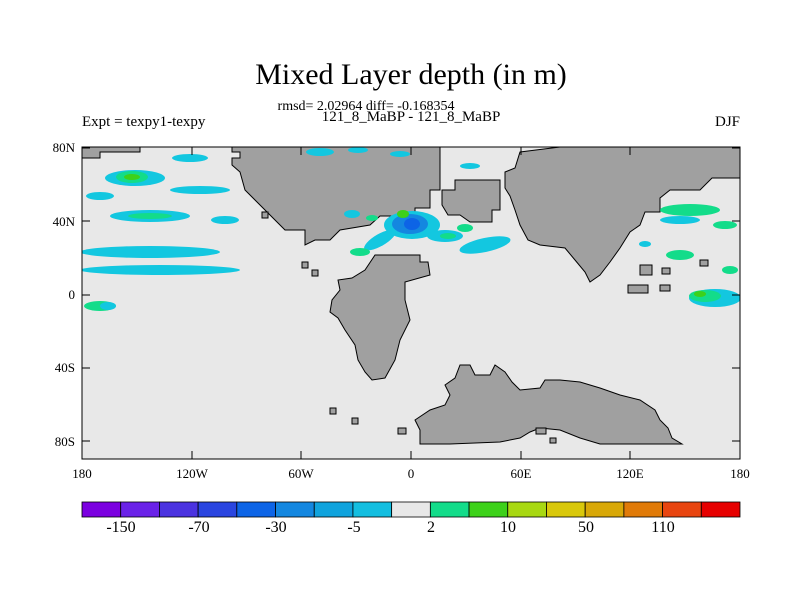 This screenshot has height=600, width=800. Describe the element at coordinates (727, 122) in the screenshot. I see `season-label: DJF` at that location.